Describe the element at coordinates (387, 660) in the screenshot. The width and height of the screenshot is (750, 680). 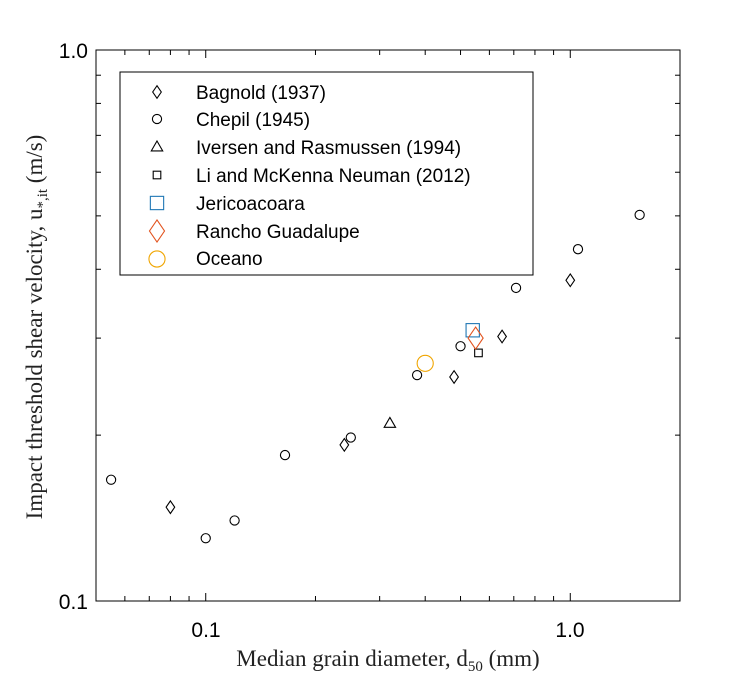
I see `x-axis-label: Median grain diameter, d50 (mm)` at that location.